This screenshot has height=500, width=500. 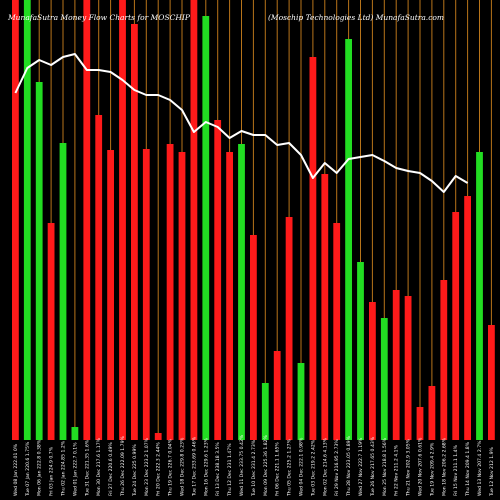 What do you see at coordinates (468, 469) in the screenshot?
I see `x-tick-label: Thu 14 Nov 209.4 1.8%` at bounding box center [468, 469].